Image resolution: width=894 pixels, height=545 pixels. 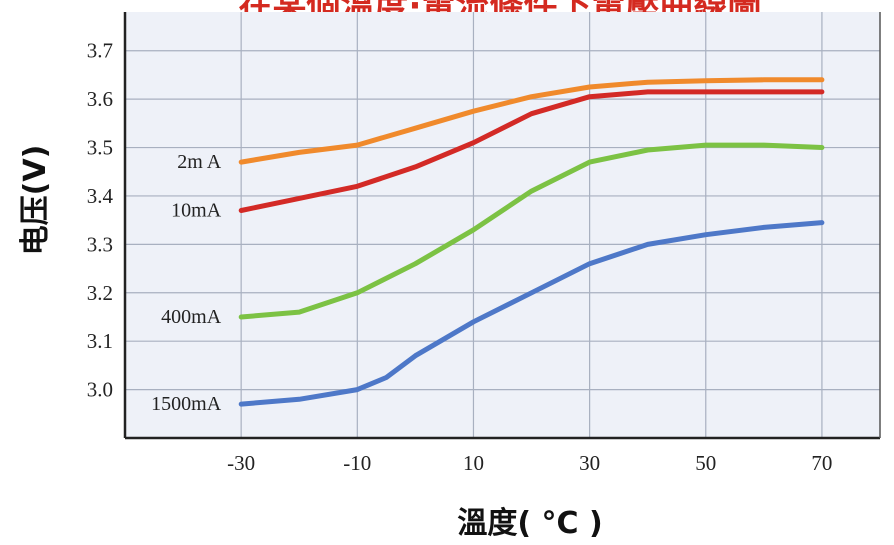 What do you see at coordinates (199, 162) in the screenshot?
I see `series-label: 2m A` at bounding box center [199, 162].